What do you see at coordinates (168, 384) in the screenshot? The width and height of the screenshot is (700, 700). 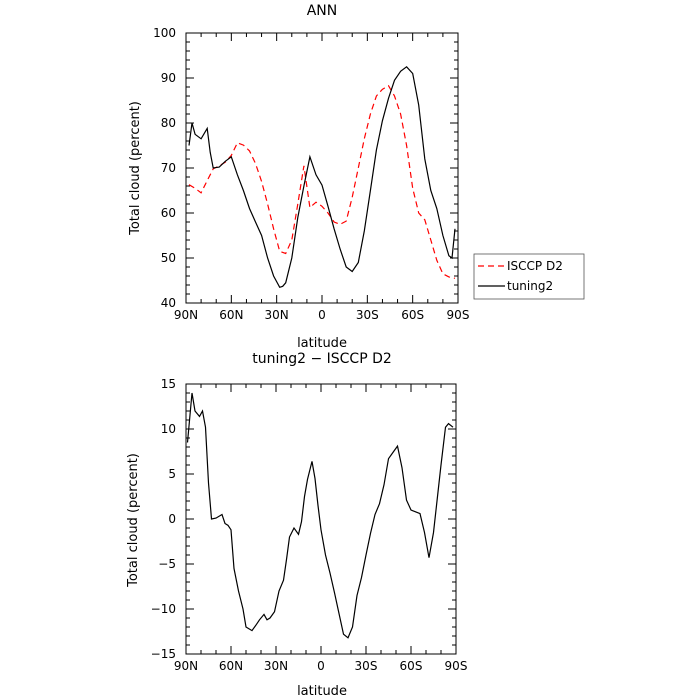 I see `y-tick-label: 15` at bounding box center [168, 384].